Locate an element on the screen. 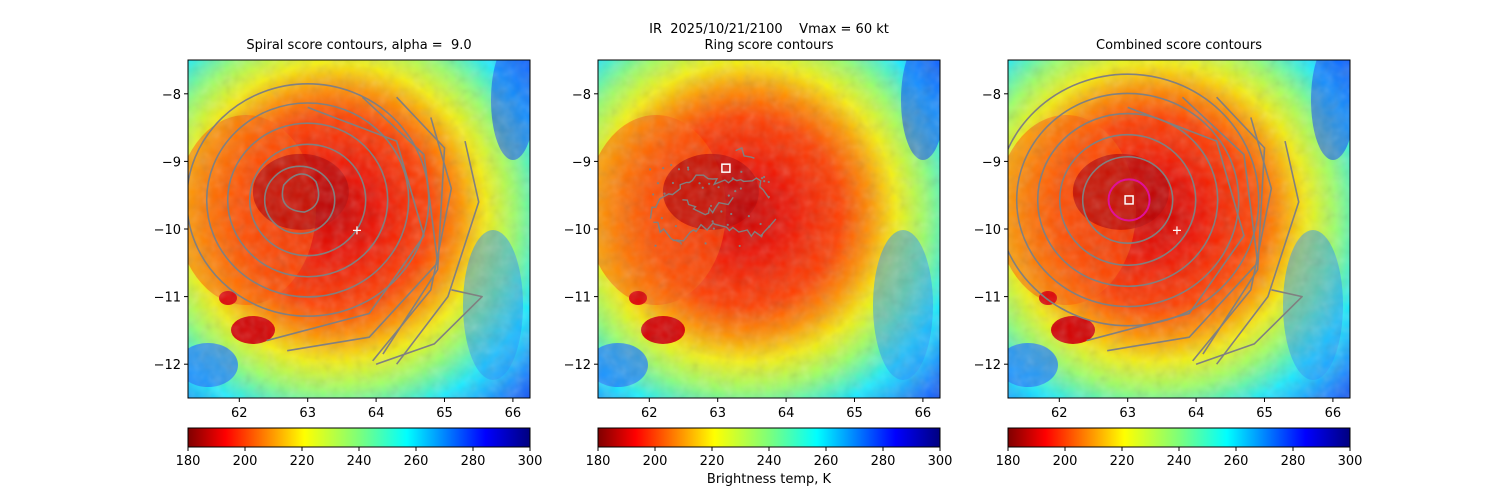 This screenshot has height=500, width=1500. best-center-square-marker is located at coordinates (1129, 200).